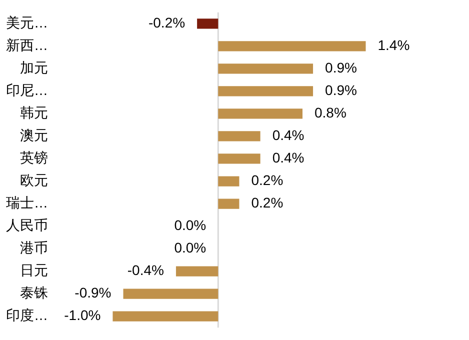 The image size is (469, 340). What do you see at coordinates (93, 292) in the screenshot?
I see `data-label: -0.9%` at bounding box center [93, 292].